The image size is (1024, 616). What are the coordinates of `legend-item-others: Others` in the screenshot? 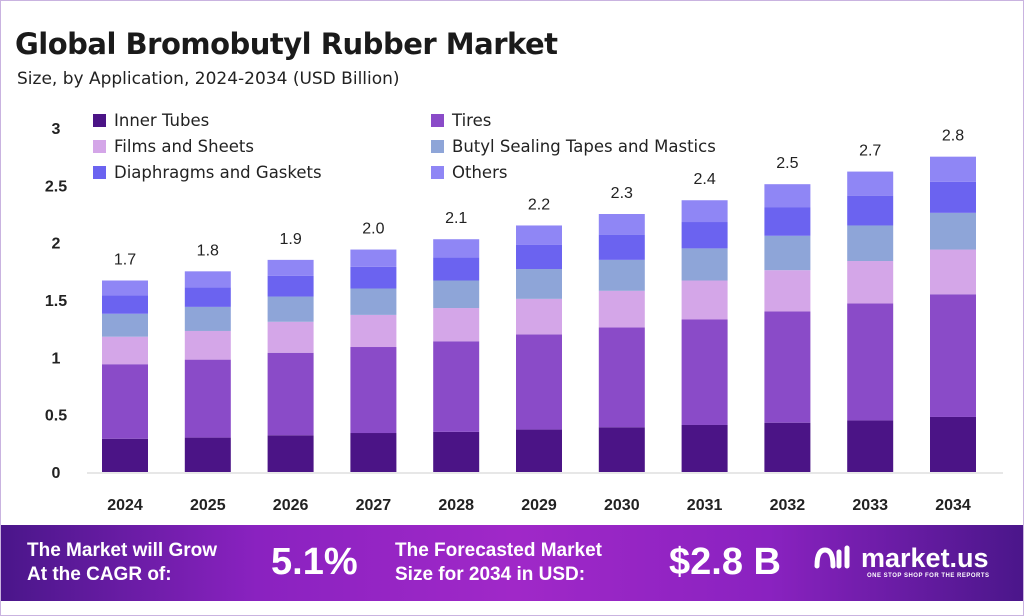 It's located at (469, 172).